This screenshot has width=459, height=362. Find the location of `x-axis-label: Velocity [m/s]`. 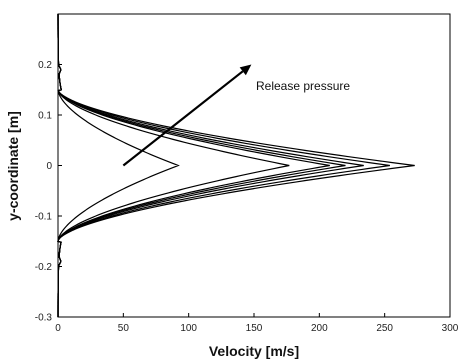

x-axis-label: Velocity [m/s] is located at coordinates (254, 351).